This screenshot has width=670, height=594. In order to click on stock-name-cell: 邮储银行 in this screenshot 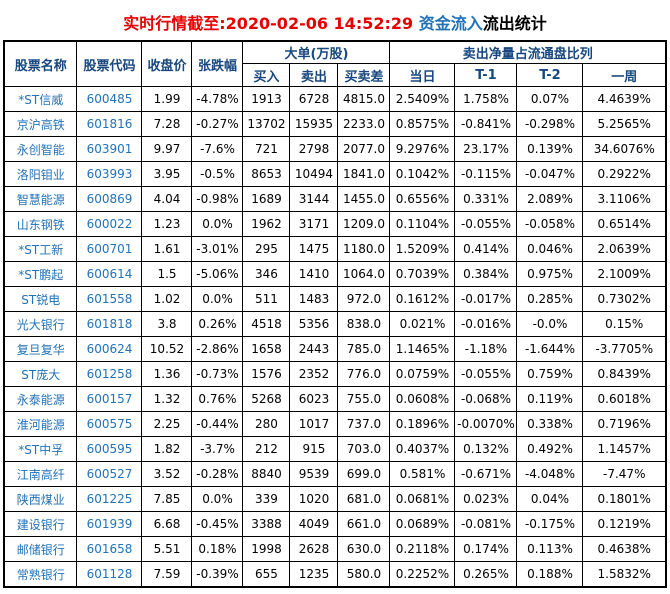, I will do `click(40, 549)`.